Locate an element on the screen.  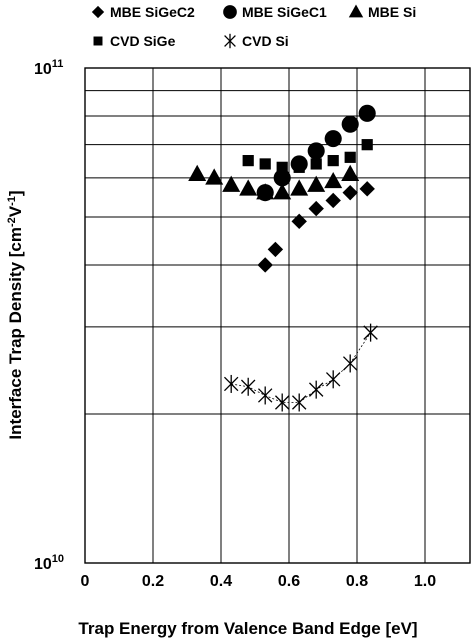
legend-asterisk-icon is located at coordinates (230, 41).